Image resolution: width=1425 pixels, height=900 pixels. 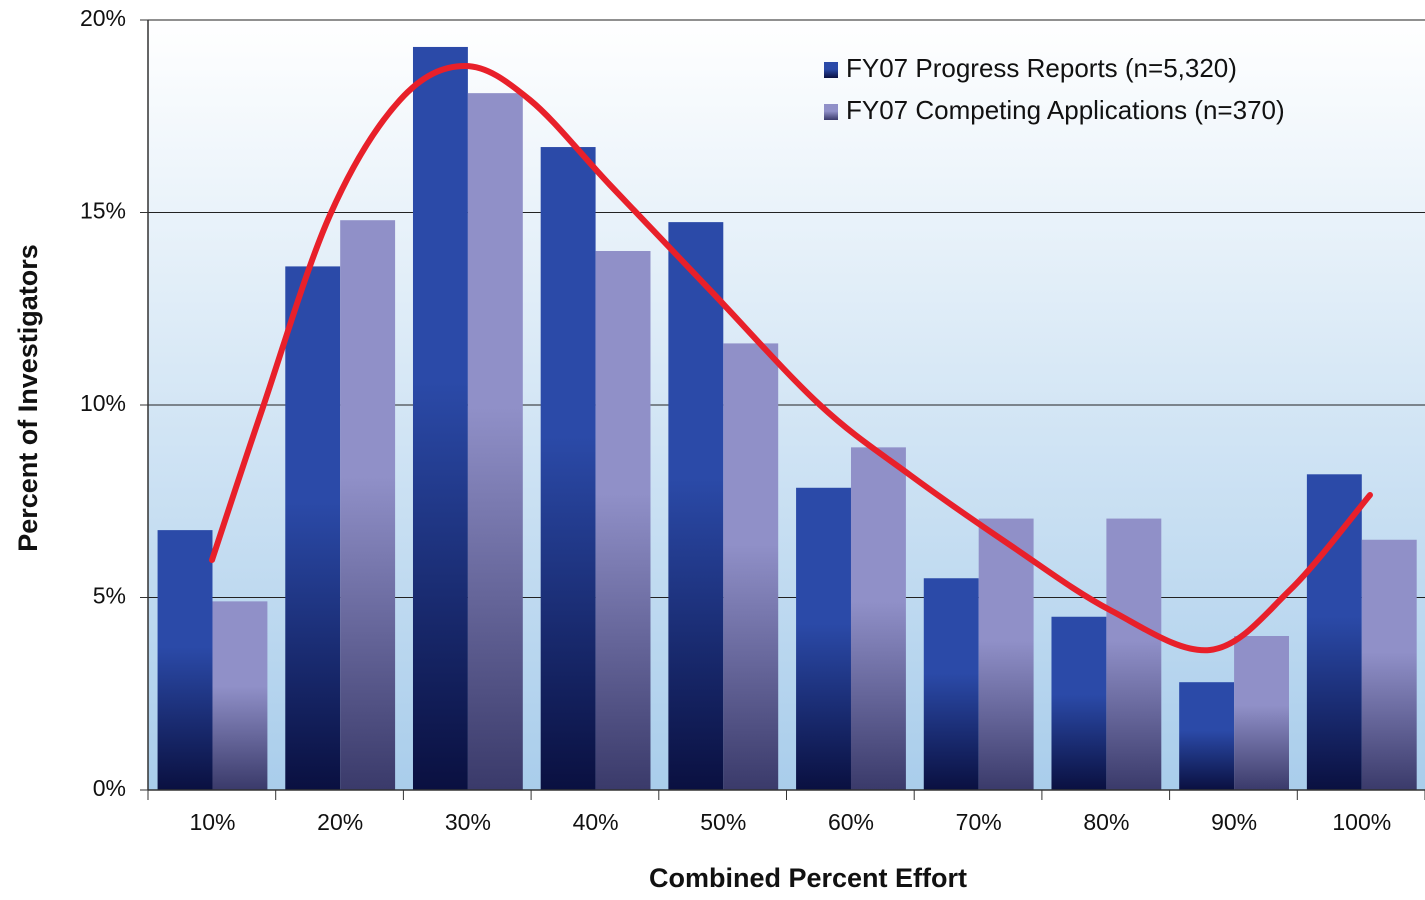 What do you see at coordinates (1234, 822) in the screenshot?
I see `x-tick-label: 90%` at bounding box center [1234, 822].